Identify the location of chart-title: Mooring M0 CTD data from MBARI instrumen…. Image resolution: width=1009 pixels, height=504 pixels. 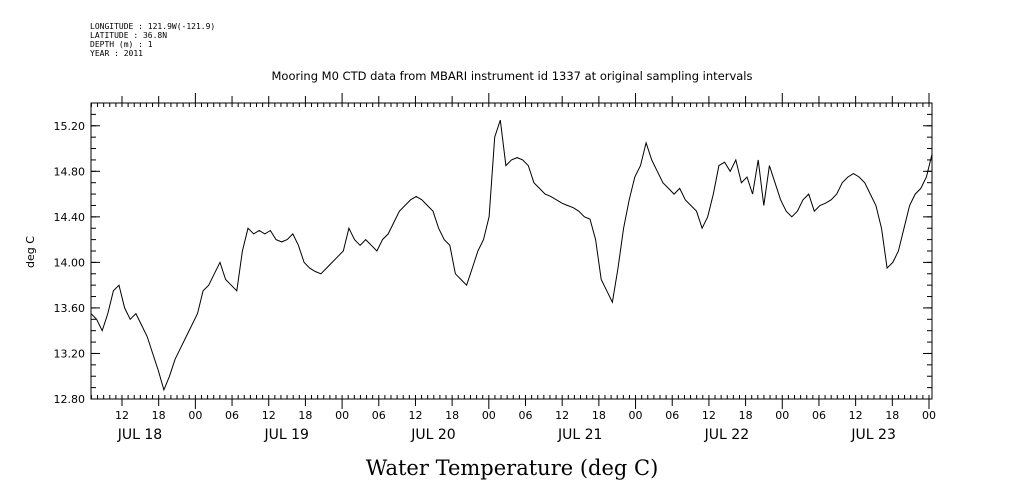
(512, 76).